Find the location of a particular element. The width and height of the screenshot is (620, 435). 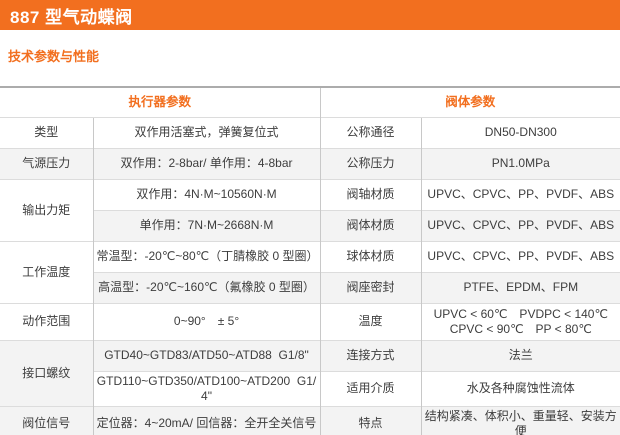

cell-value: 单作用：7N·M~2668N·M is located at coordinates (206, 225).